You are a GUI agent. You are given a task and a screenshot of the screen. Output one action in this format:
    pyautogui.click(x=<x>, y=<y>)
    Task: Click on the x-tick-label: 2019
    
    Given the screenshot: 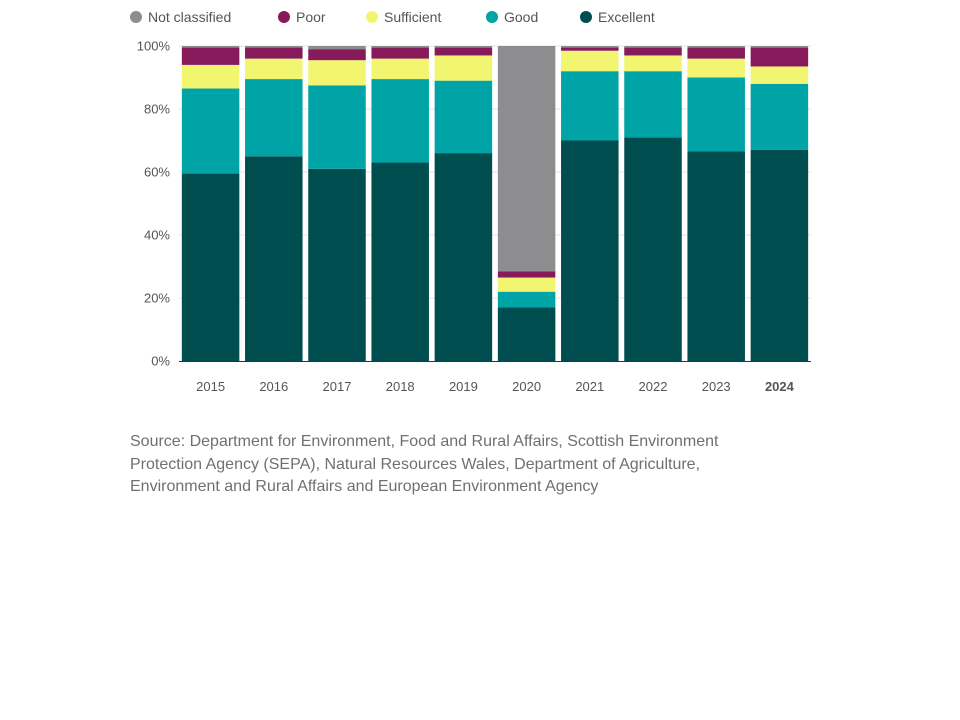 What is the action you would take?
    pyautogui.click(x=463, y=386)
    